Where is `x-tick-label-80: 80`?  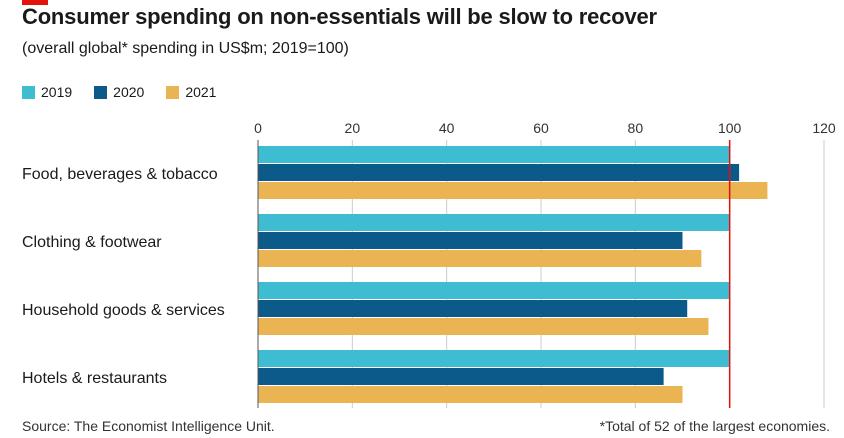
x-tick-label-80: 80 is located at coordinates (636, 128).